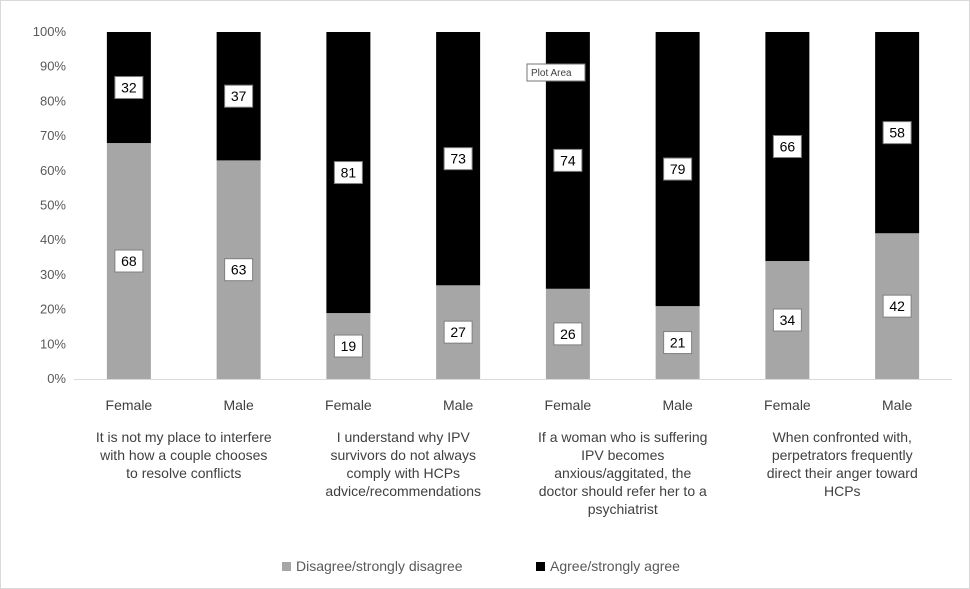 The height and width of the screenshot is (589, 970). I want to click on x-group-label-line: doctor should refer her to a, so click(623, 491).